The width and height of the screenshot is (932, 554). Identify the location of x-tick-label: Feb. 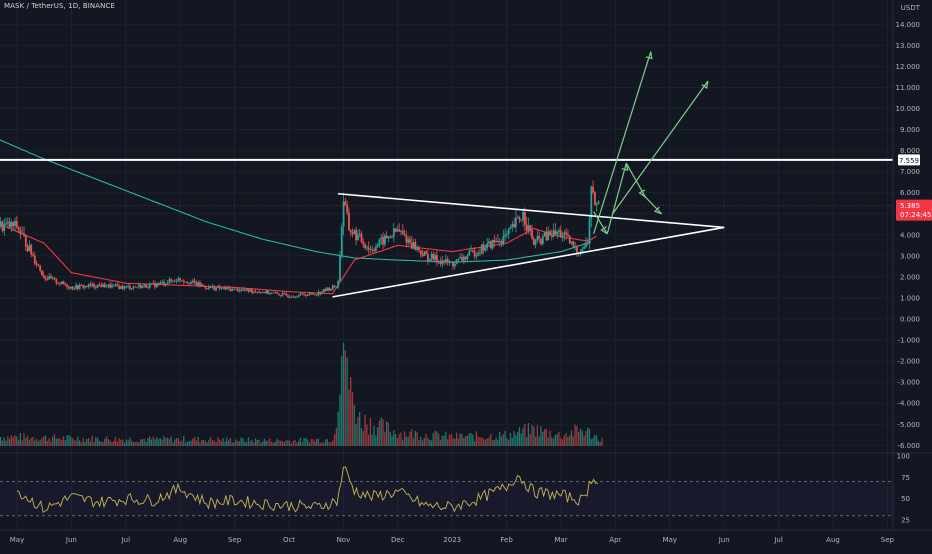
(506, 540).